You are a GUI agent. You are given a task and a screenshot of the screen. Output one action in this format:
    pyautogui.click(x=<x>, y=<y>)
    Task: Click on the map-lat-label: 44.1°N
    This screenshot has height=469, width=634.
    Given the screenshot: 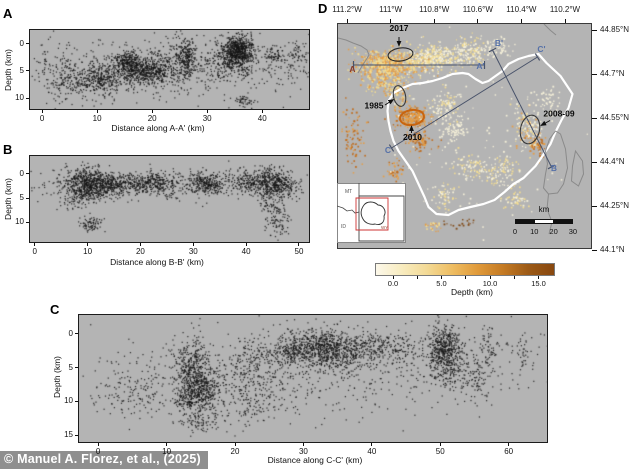 What is the action you would take?
    pyautogui.click(x=612, y=249)
    